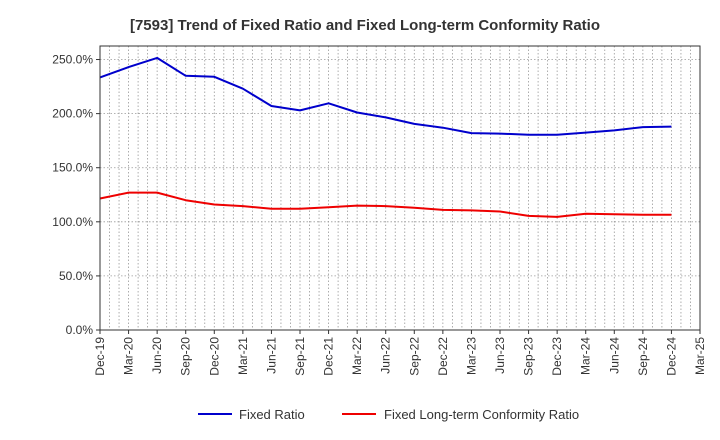  Describe the element at coordinates (614, 355) in the screenshot. I see `x-tick-label: Jun-24` at that location.